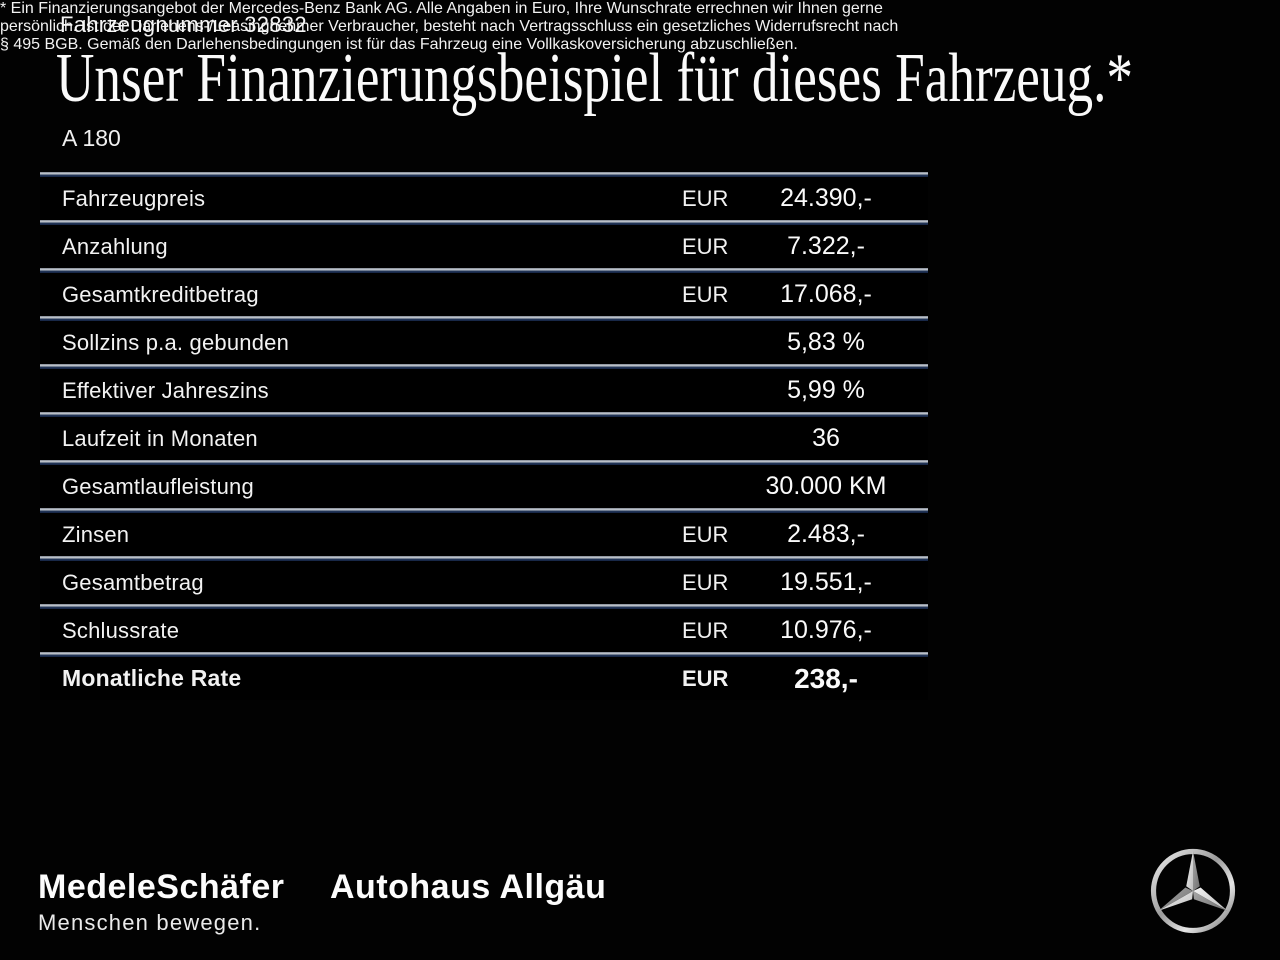 The width and height of the screenshot is (1280, 960). What do you see at coordinates (484, 678) in the screenshot?
I see `table-row-monatliche-rate: Monatliche Rate EUR 238,-` at bounding box center [484, 678].